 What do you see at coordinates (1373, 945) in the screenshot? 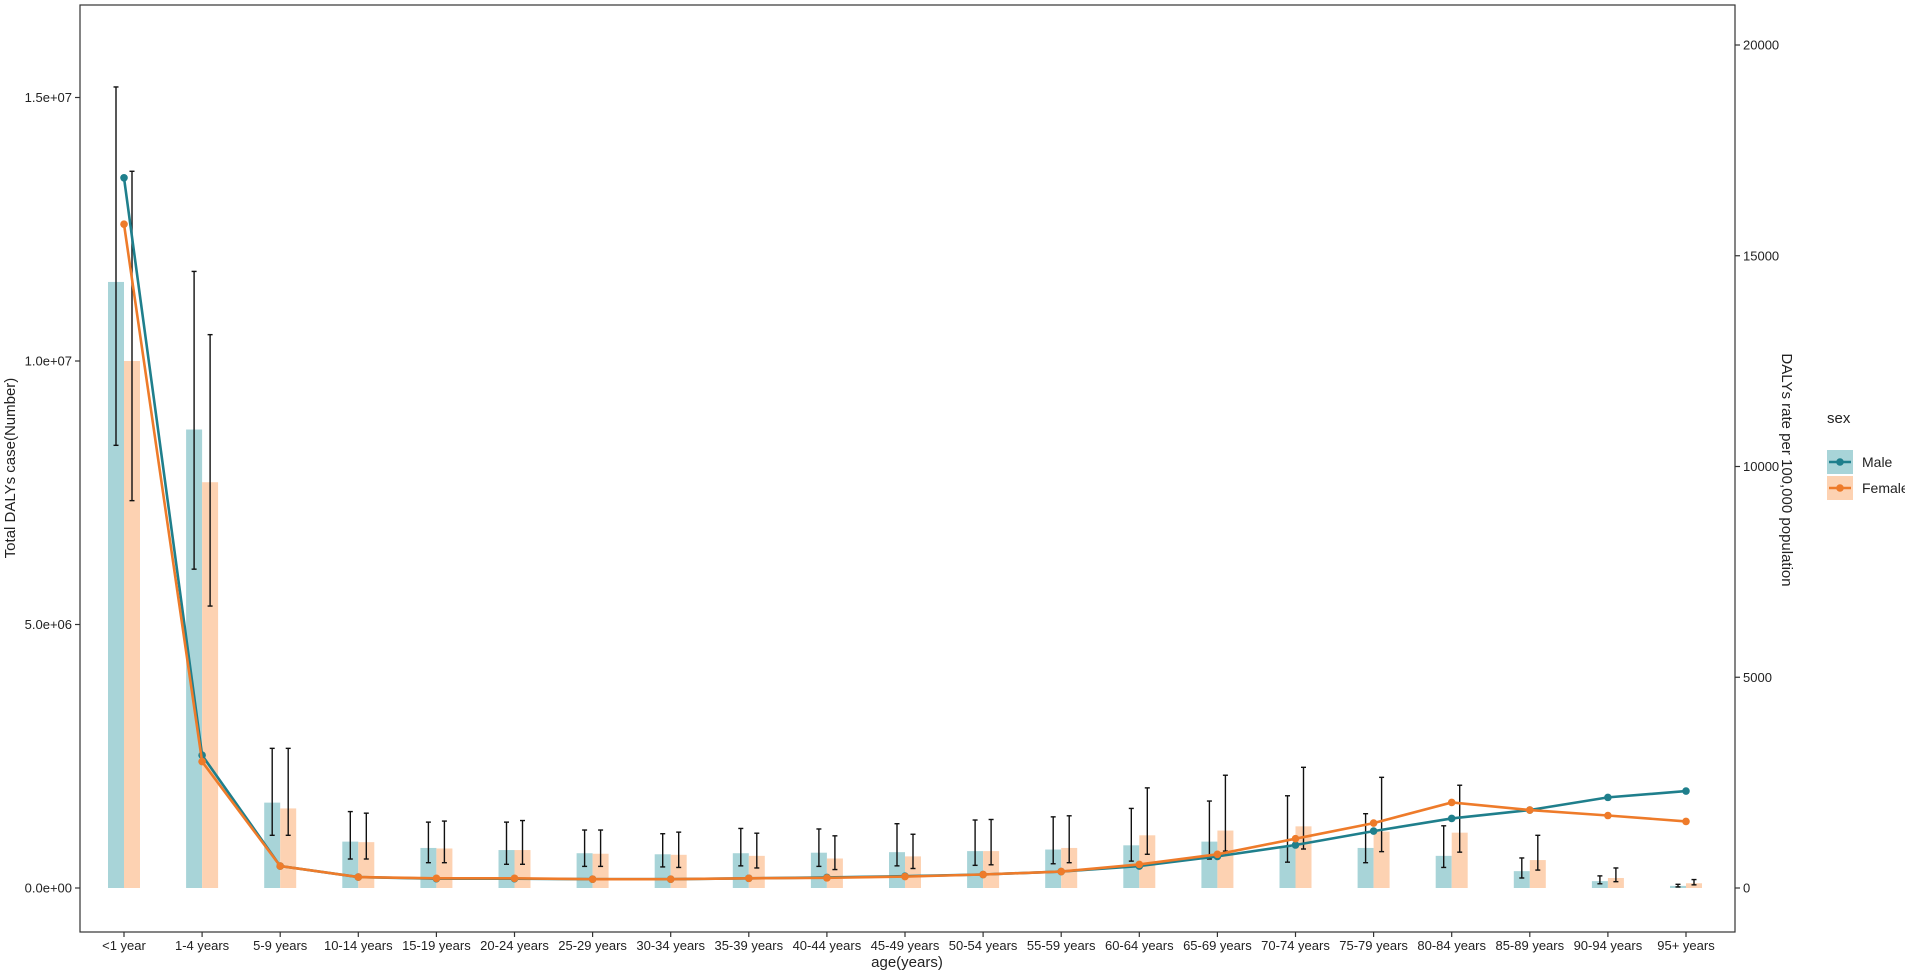
I see `x-tick-label-16: 75-79 years` at bounding box center [1373, 945].